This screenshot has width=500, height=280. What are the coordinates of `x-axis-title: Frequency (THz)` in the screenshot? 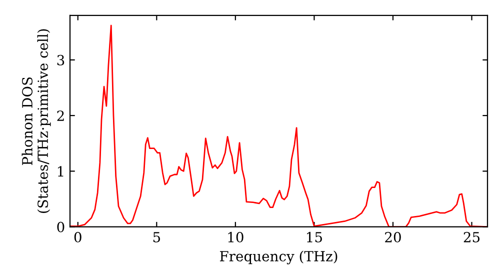 It's located at (279, 257).